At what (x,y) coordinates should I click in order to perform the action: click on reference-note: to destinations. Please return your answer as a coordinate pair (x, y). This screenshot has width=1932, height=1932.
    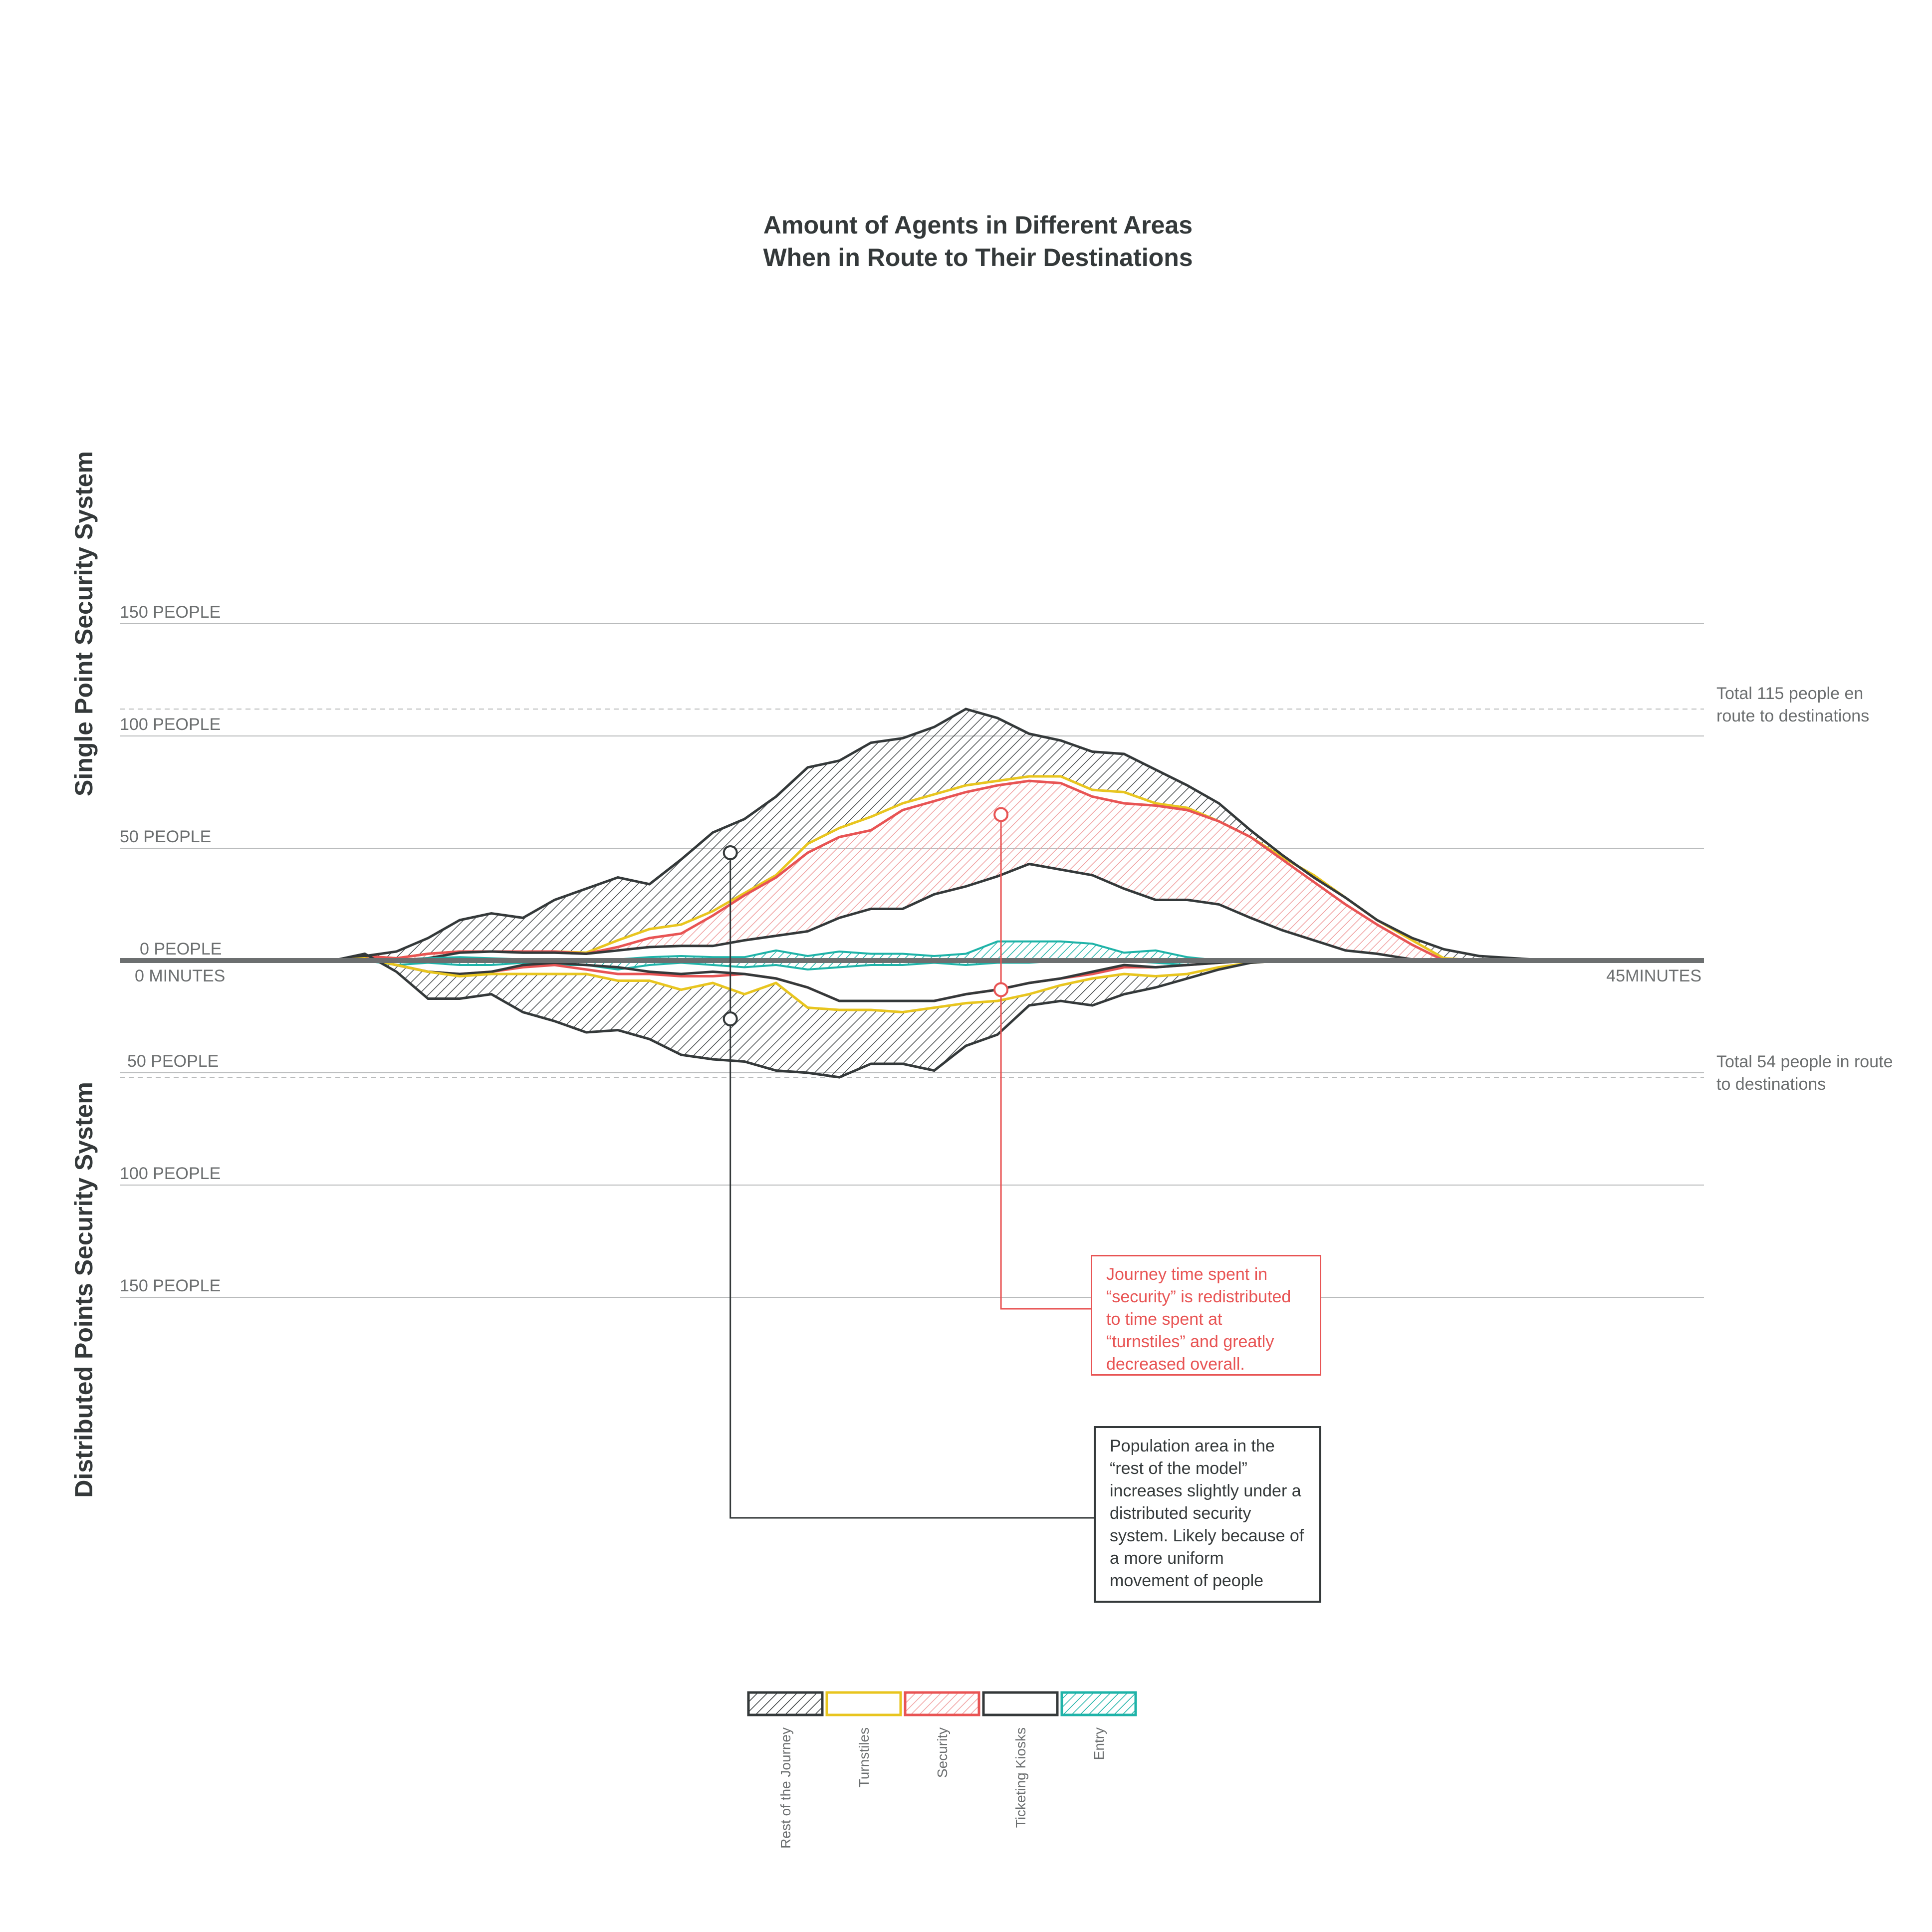
    Looking at the image, I should click on (1771, 1084).